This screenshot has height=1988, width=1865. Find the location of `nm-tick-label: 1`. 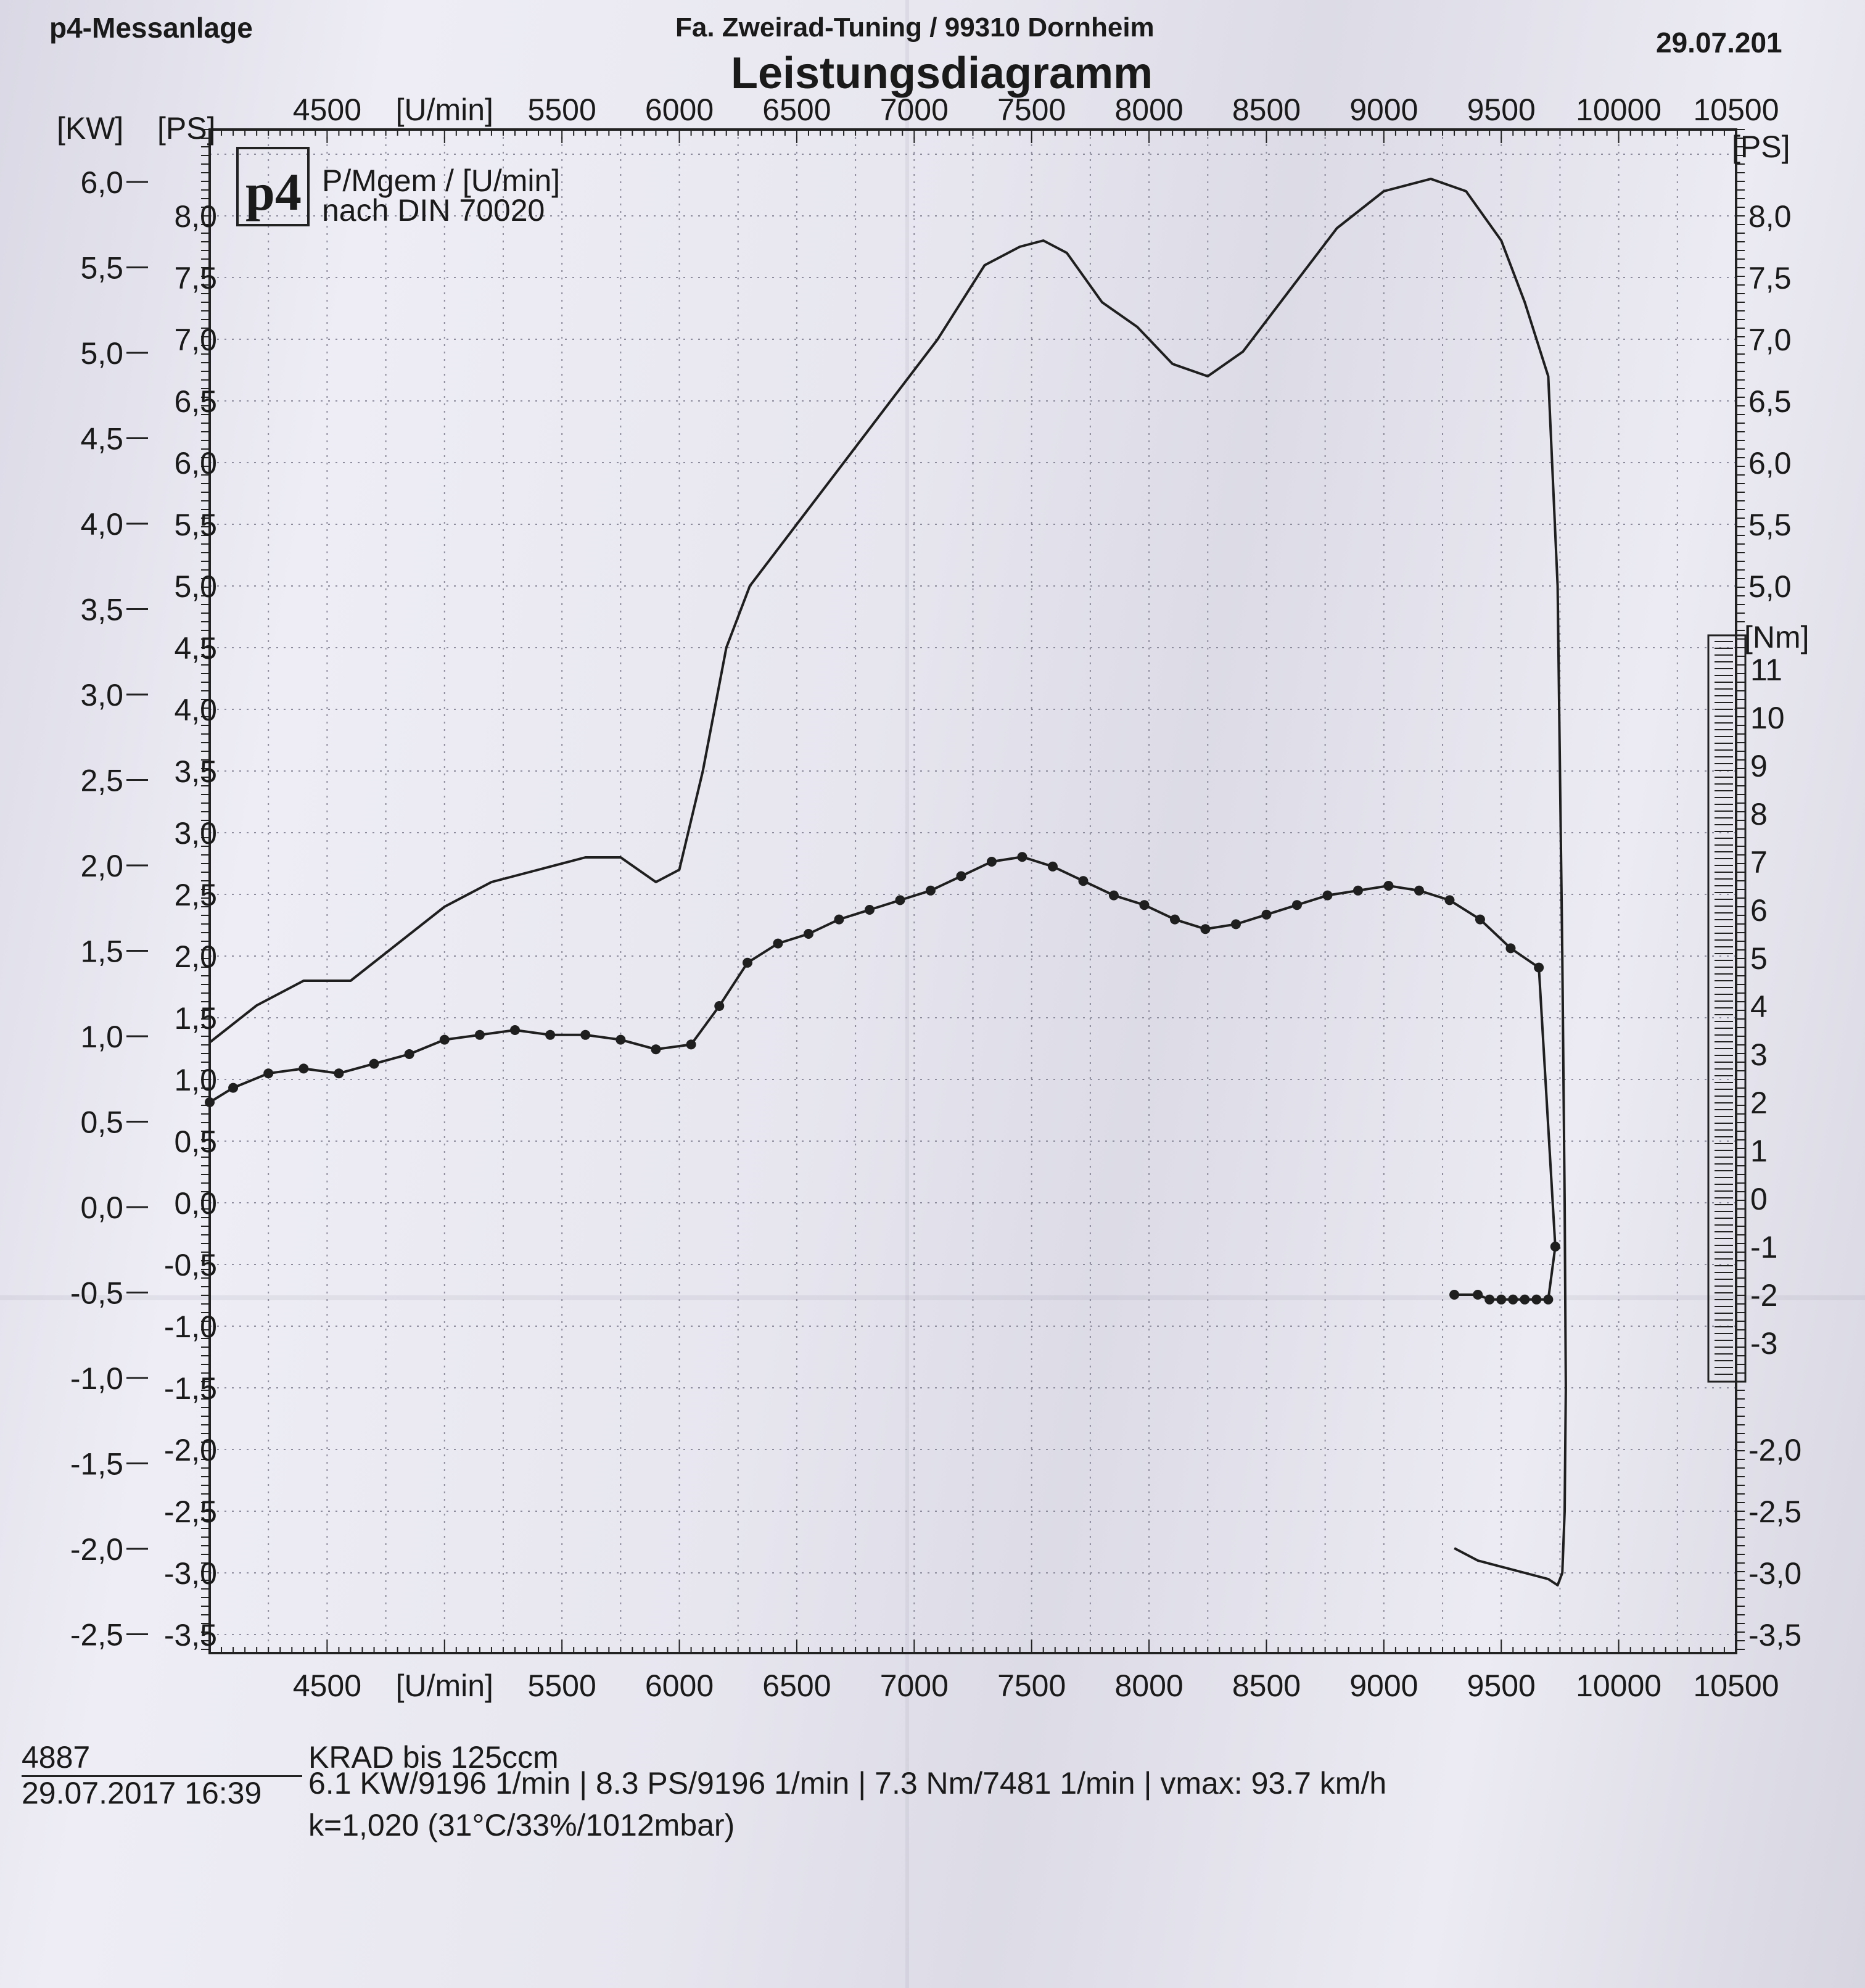

nm-tick-label: 1 is located at coordinates (1759, 1151).